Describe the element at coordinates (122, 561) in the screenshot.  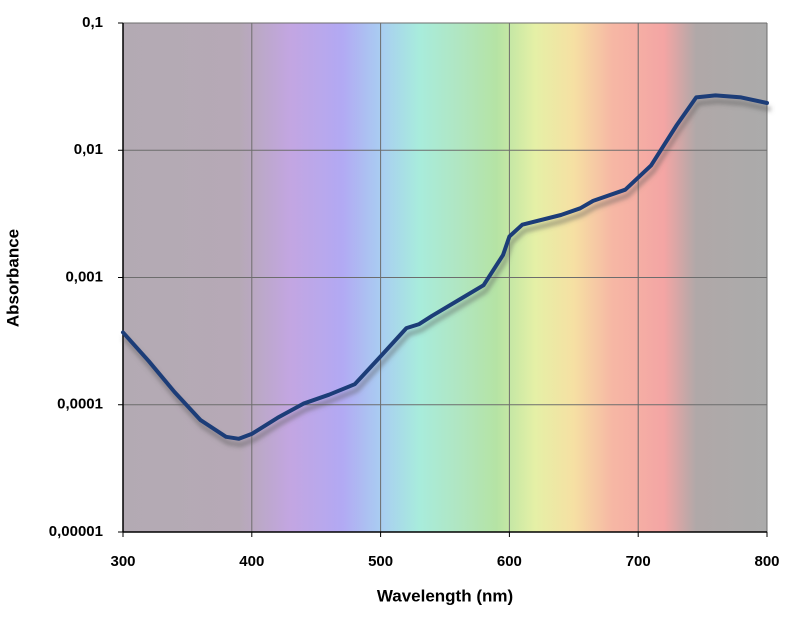
I see `x-tick-label: 300` at that location.